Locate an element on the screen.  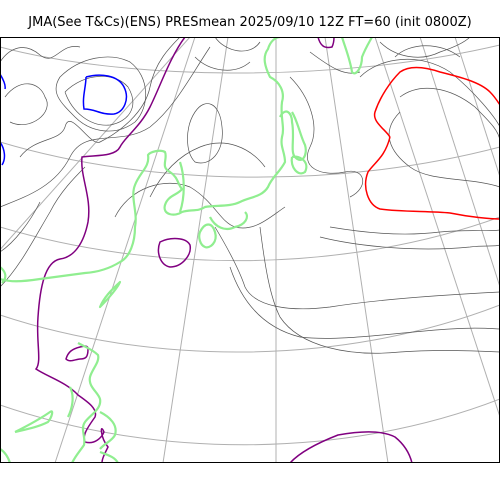
contour-purple-south is located at coordinates (351, 447).